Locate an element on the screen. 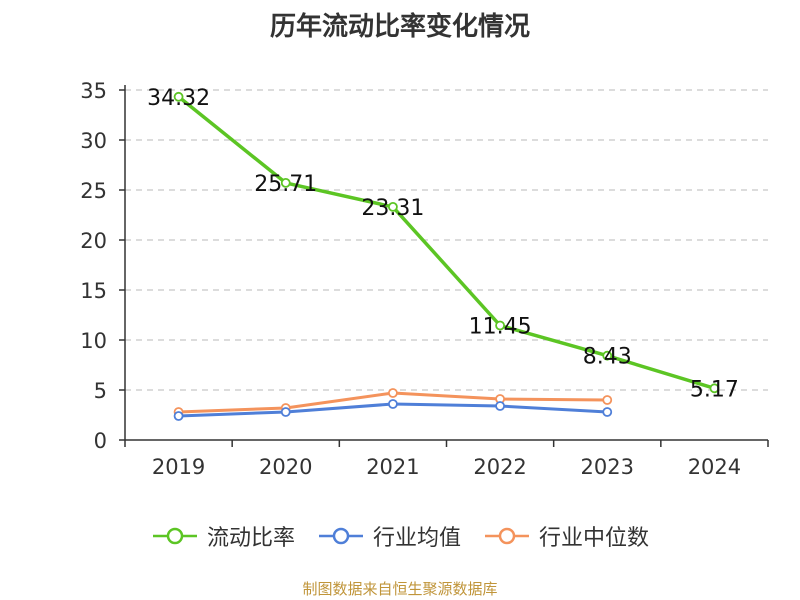 The width and height of the screenshot is (800, 600). data-label: 5.17 is located at coordinates (714, 389).